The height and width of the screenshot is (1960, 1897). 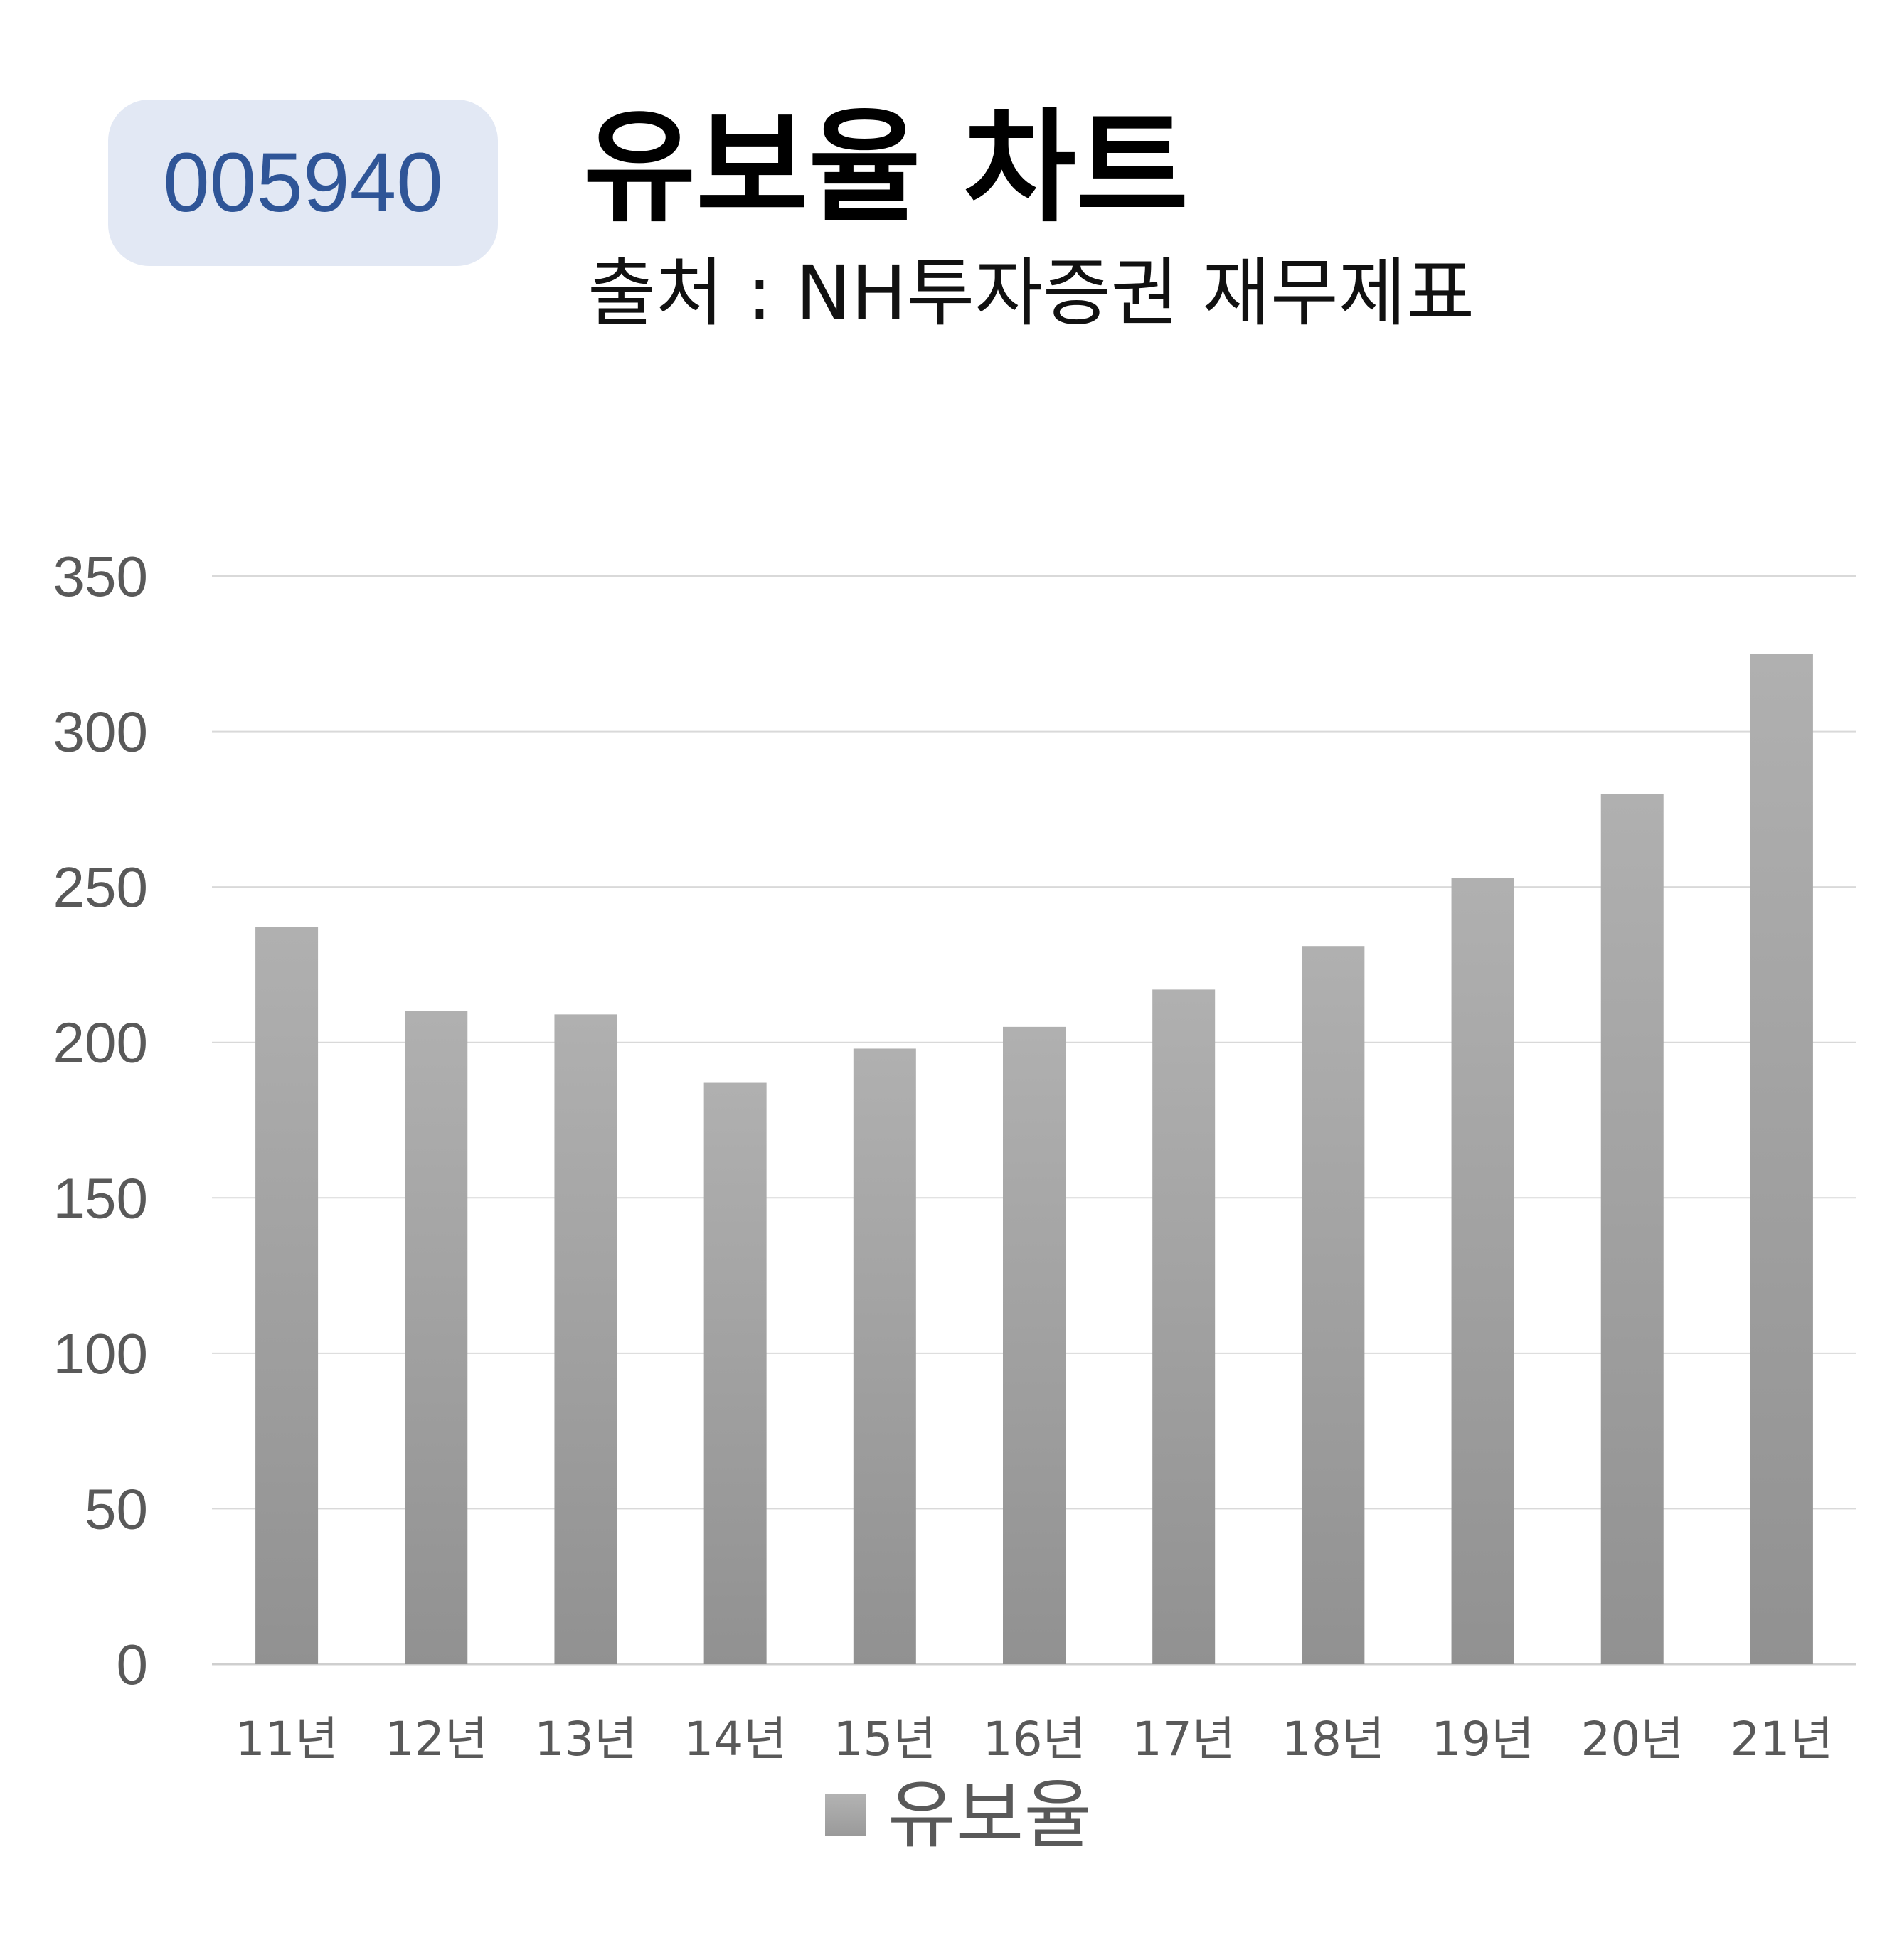 I want to click on legend-label: 유보율, so click(x=991, y=1815).